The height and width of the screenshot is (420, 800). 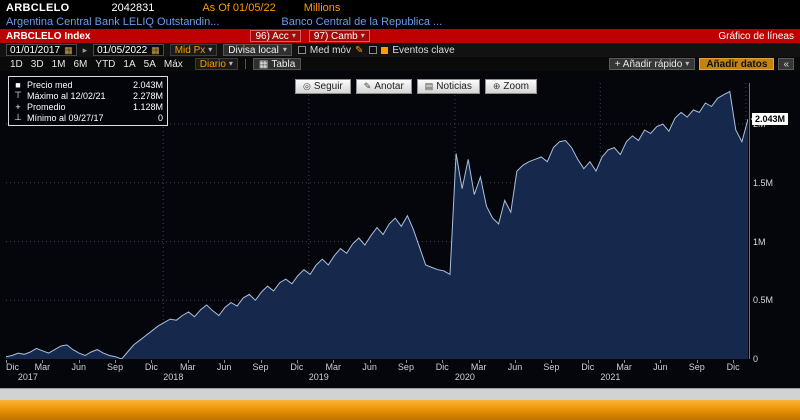 What do you see at coordinates (149, 64) in the screenshot?
I see `period-button-5a: 5A` at bounding box center [149, 64].